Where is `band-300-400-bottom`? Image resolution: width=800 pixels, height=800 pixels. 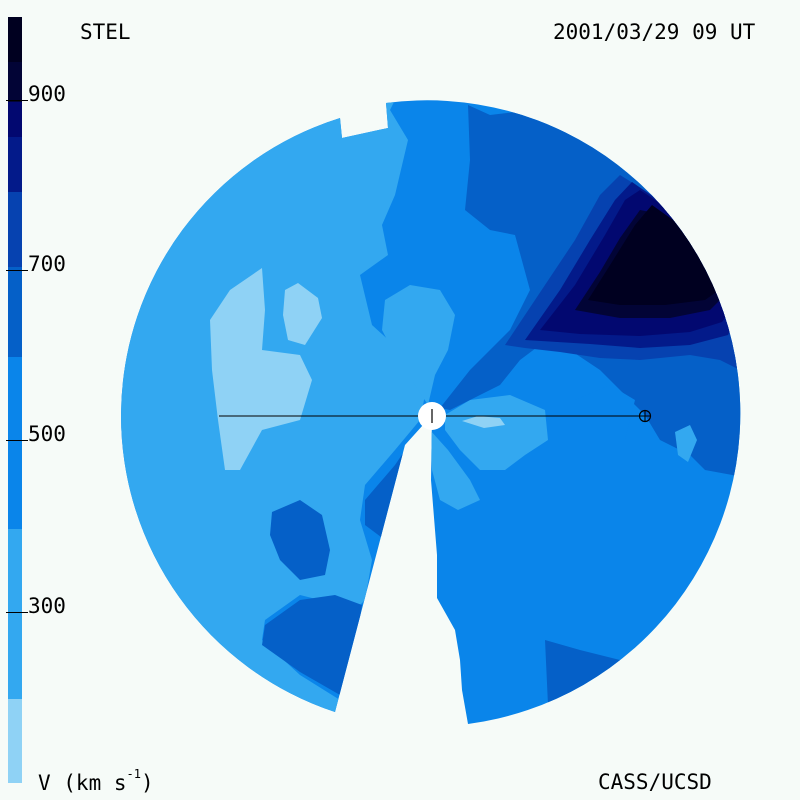
band-300-400-bottom is located at coordinates (455, 470).